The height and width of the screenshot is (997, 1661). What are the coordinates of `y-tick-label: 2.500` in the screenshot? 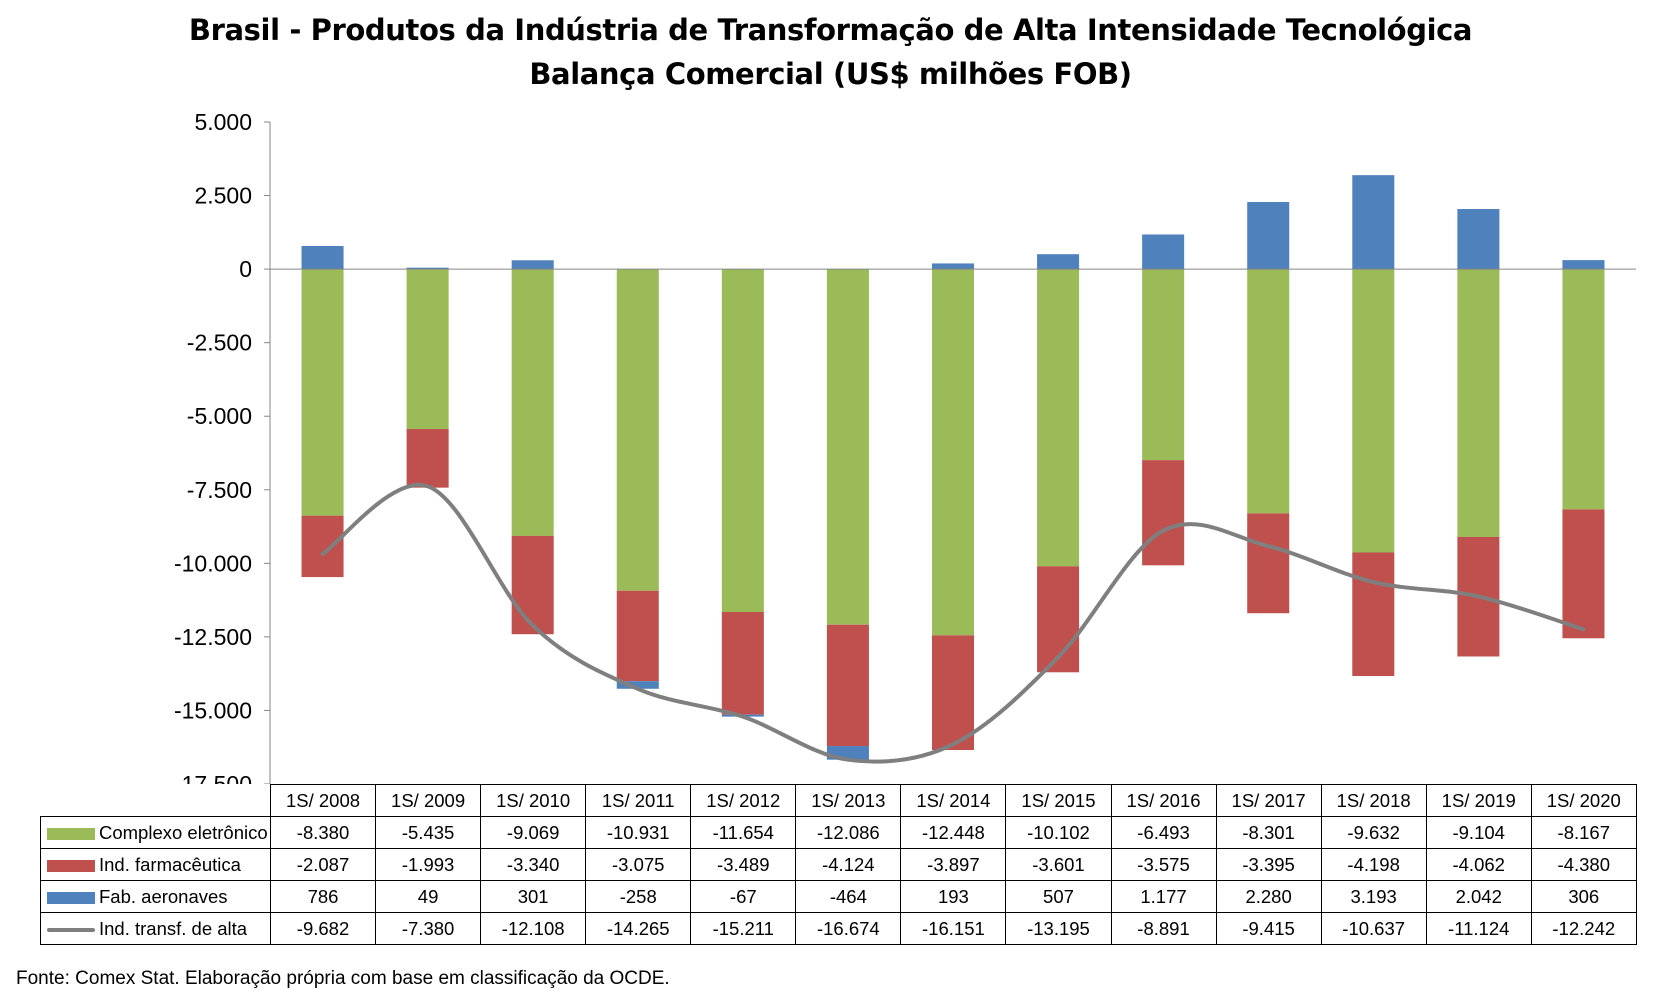 It's located at (223, 196).